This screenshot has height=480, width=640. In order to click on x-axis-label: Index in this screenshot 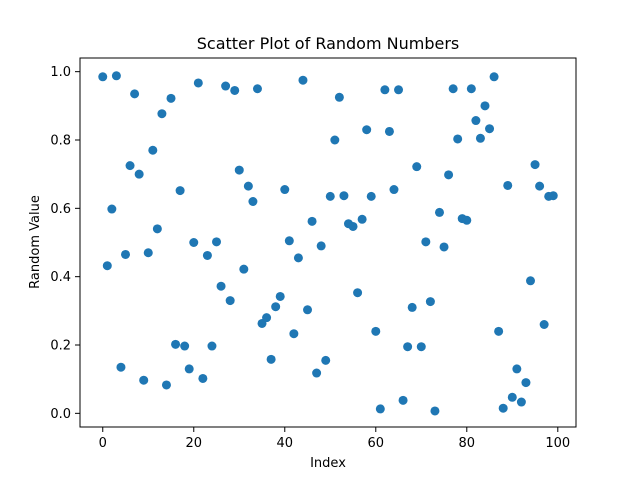, I will do `click(328, 463)`.